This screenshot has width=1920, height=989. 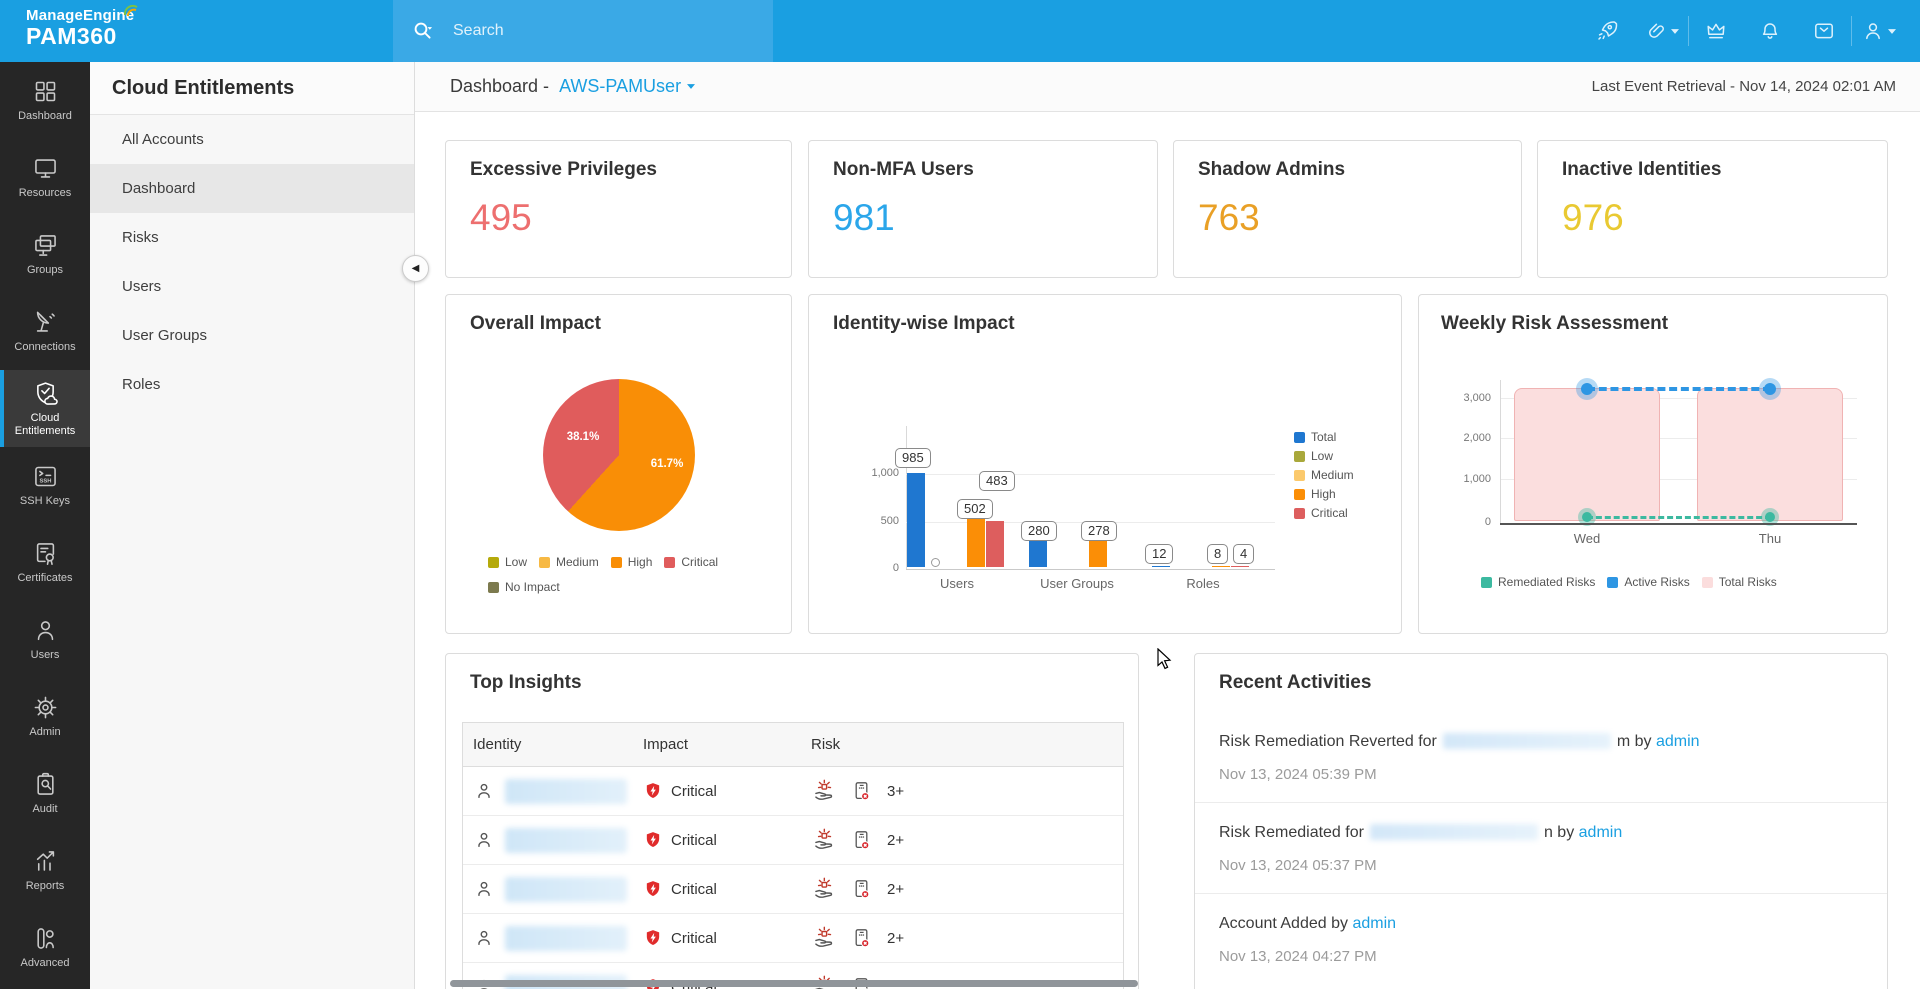 What do you see at coordinates (627, 86) in the screenshot?
I see `account-selector: AWS-PAMUser` at bounding box center [627, 86].